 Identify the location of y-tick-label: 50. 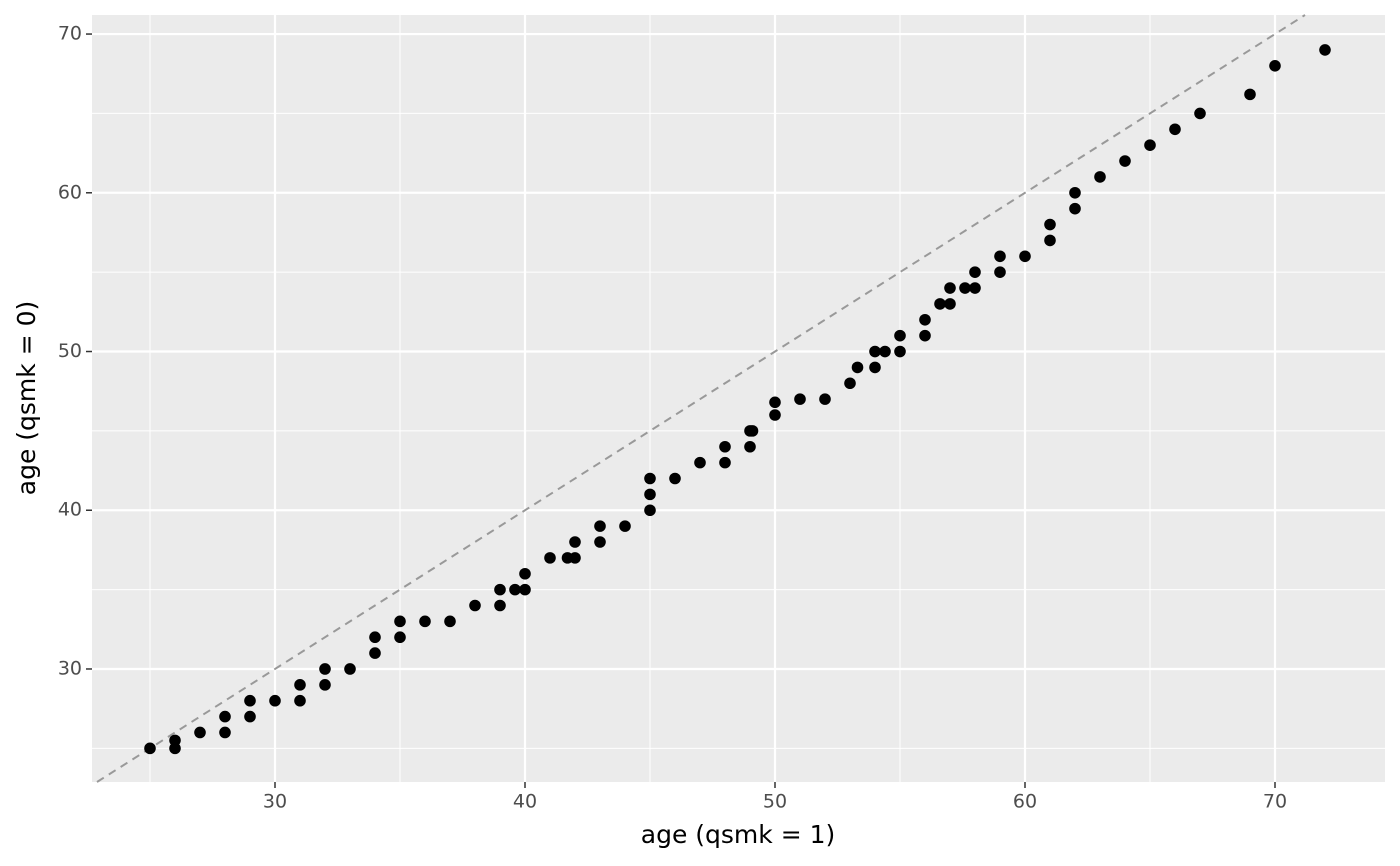
(70, 351).